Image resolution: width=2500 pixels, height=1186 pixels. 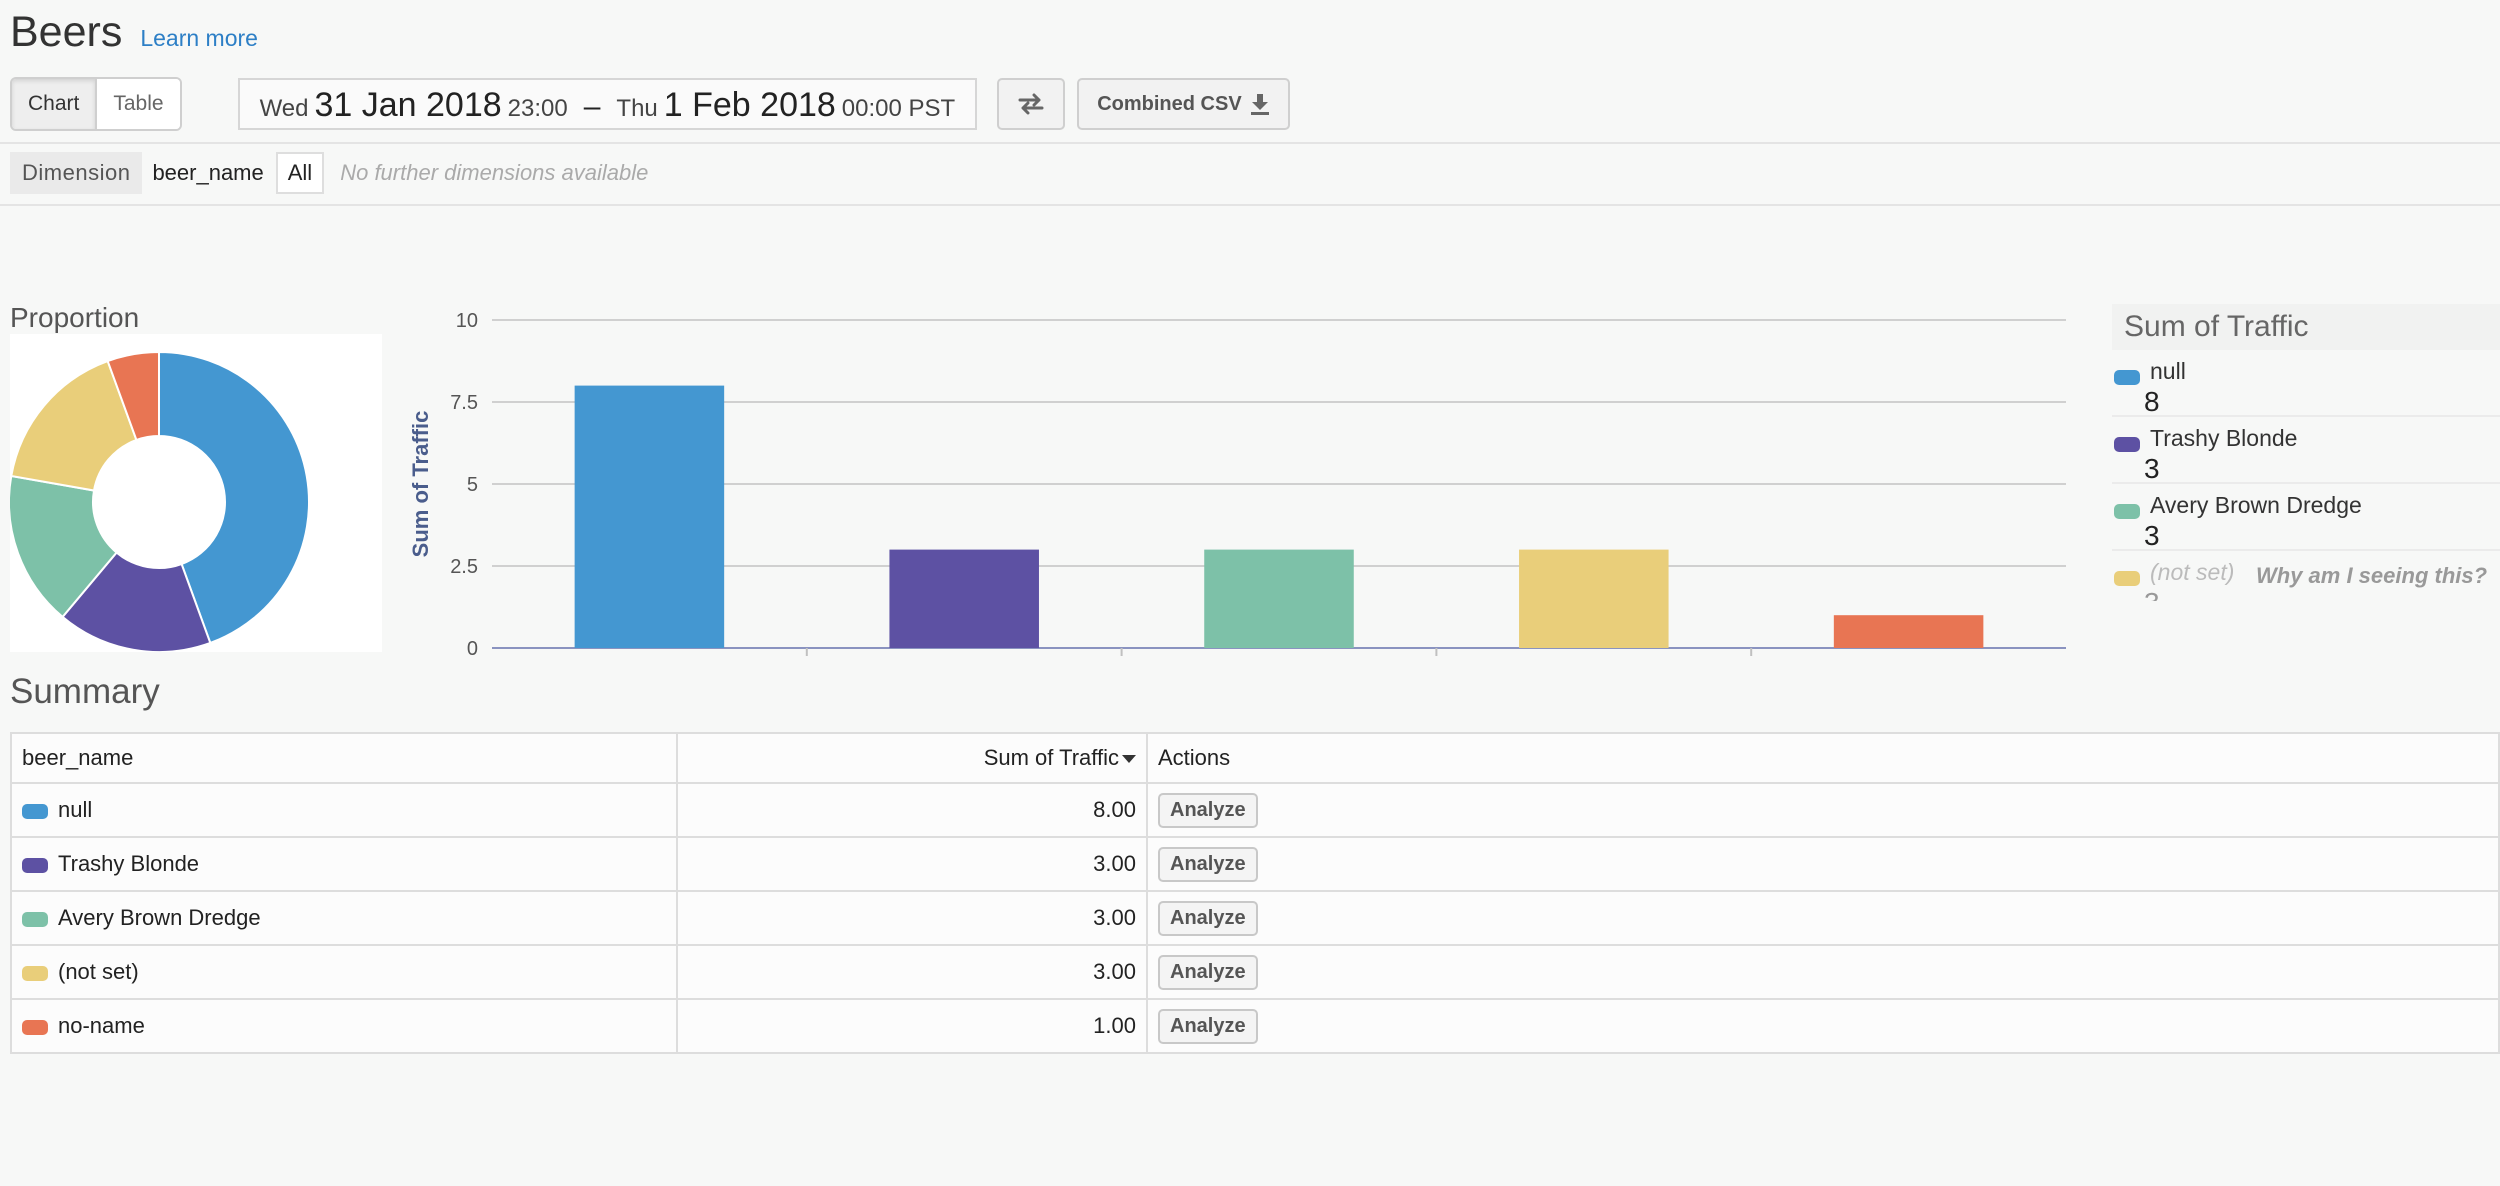 I want to click on proportion-chart, so click(x=195, y=493).